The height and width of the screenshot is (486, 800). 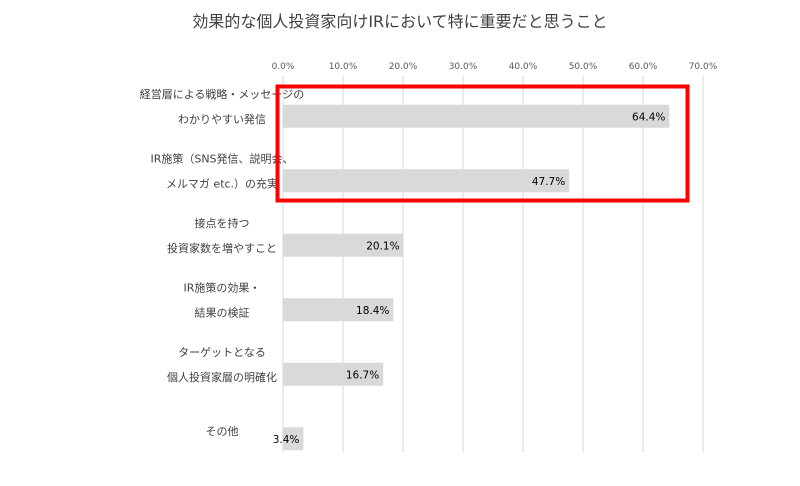 What do you see at coordinates (222, 119) in the screenshot?
I see `category-label-line: わかりやすい発信` at bounding box center [222, 119].